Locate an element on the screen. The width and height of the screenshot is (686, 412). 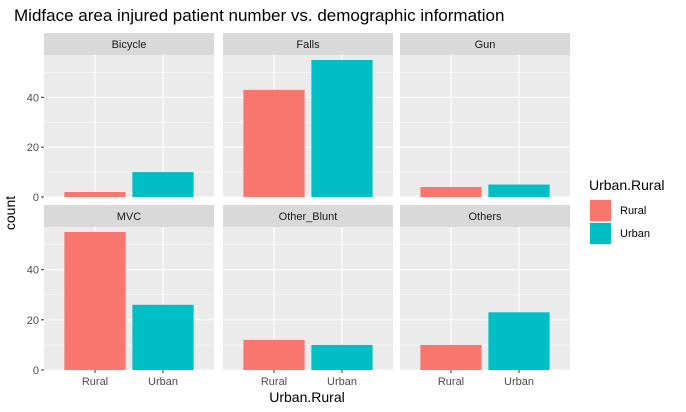
facet-strip-label: Others is located at coordinates (485, 217).